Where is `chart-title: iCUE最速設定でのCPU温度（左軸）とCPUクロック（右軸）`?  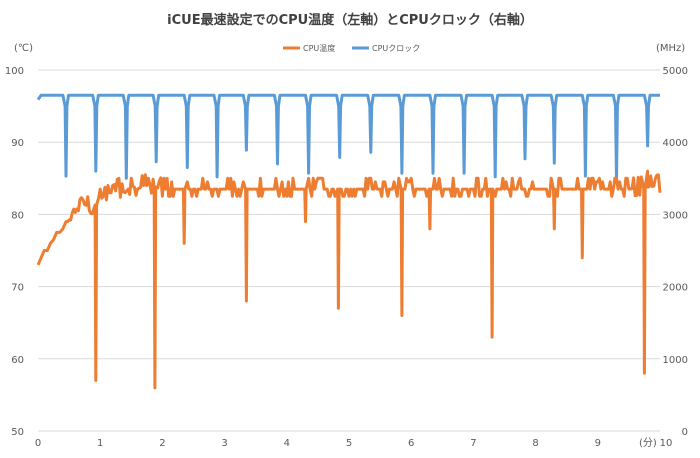
chart-title: iCUE最速設定でのCPU温度（左軸）とCPUクロック（右軸） is located at coordinates (350, 20).